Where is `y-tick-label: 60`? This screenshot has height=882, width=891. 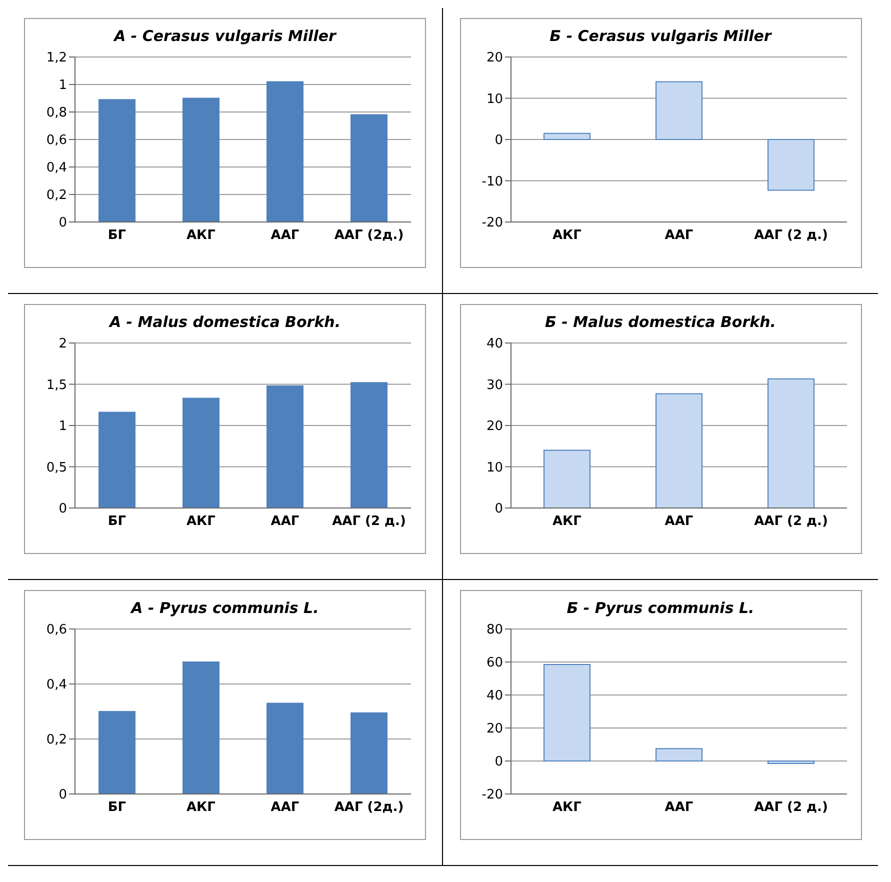 y-tick-label: 60 is located at coordinates (494, 663).